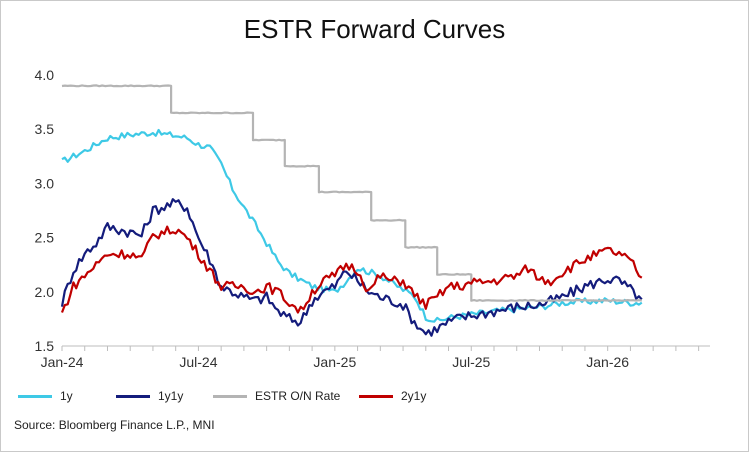  What do you see at coordinates (374, 29) in the screenshot?
I see `chart-title: ESTR Forward Curves` at bounding box center [374, 29].